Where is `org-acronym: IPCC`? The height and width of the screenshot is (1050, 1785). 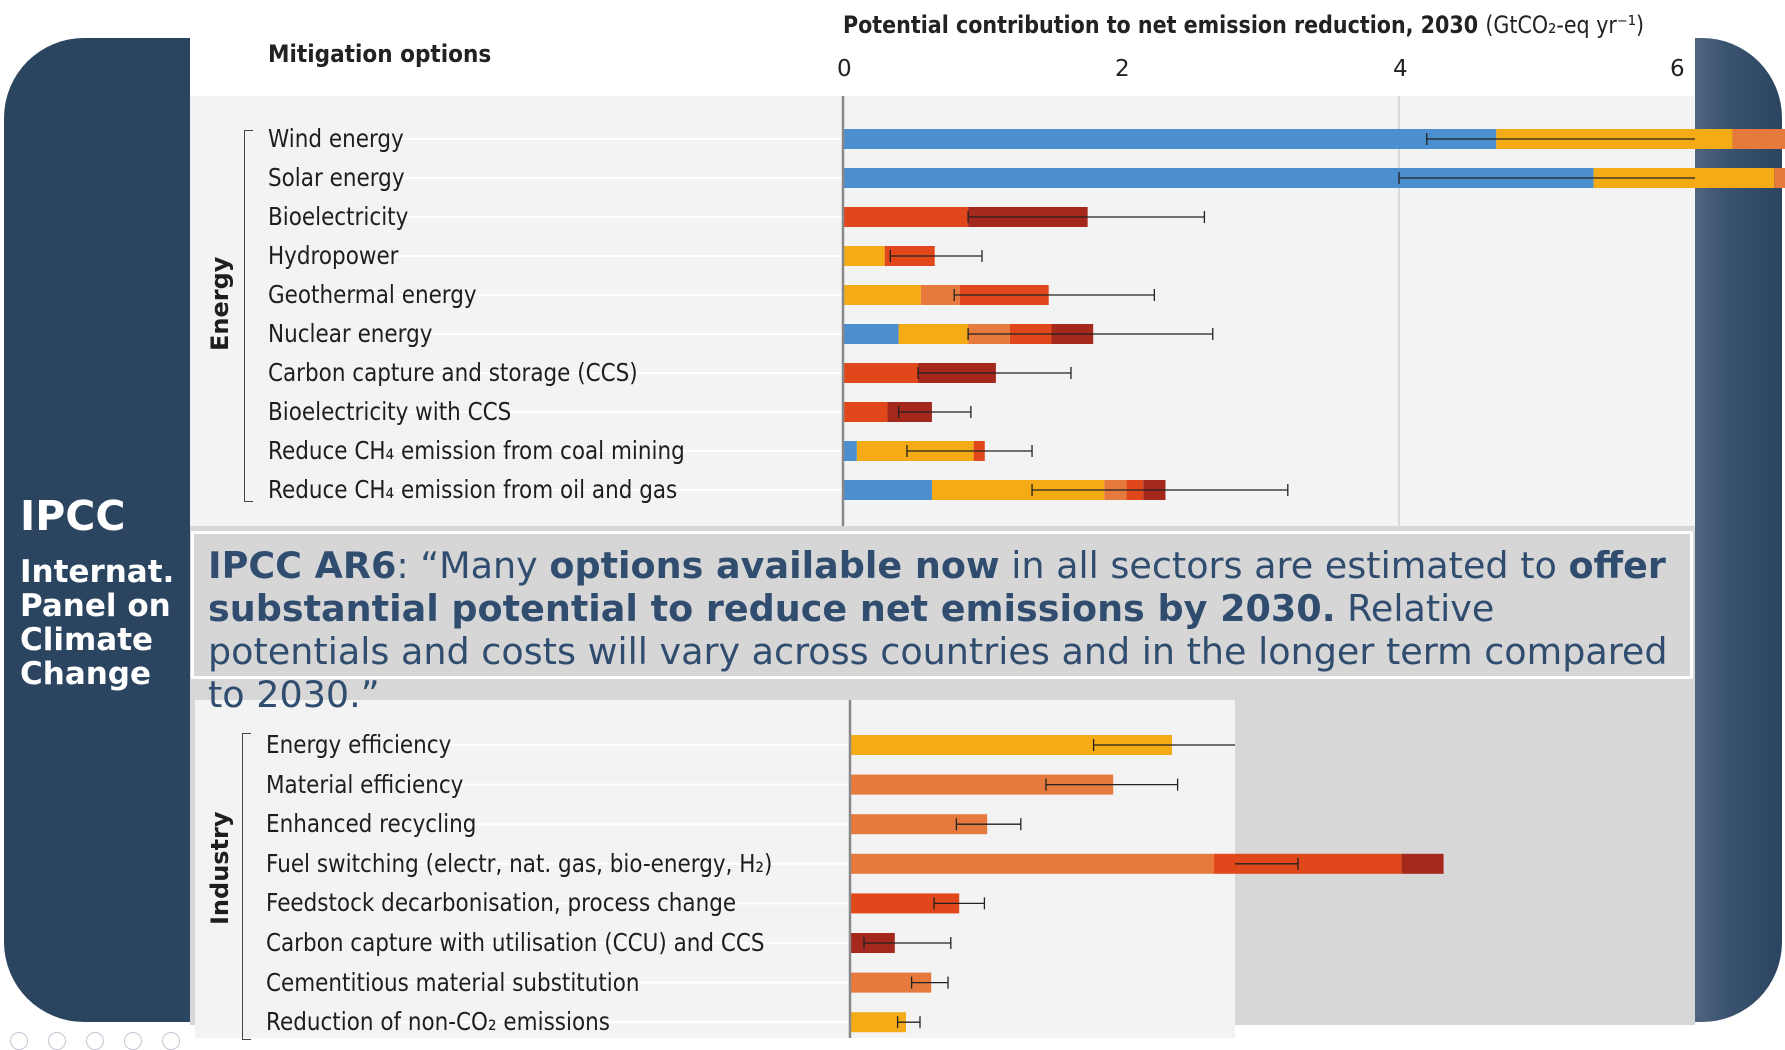 org-acronym: IPCC is located at coordinates (73, 516).